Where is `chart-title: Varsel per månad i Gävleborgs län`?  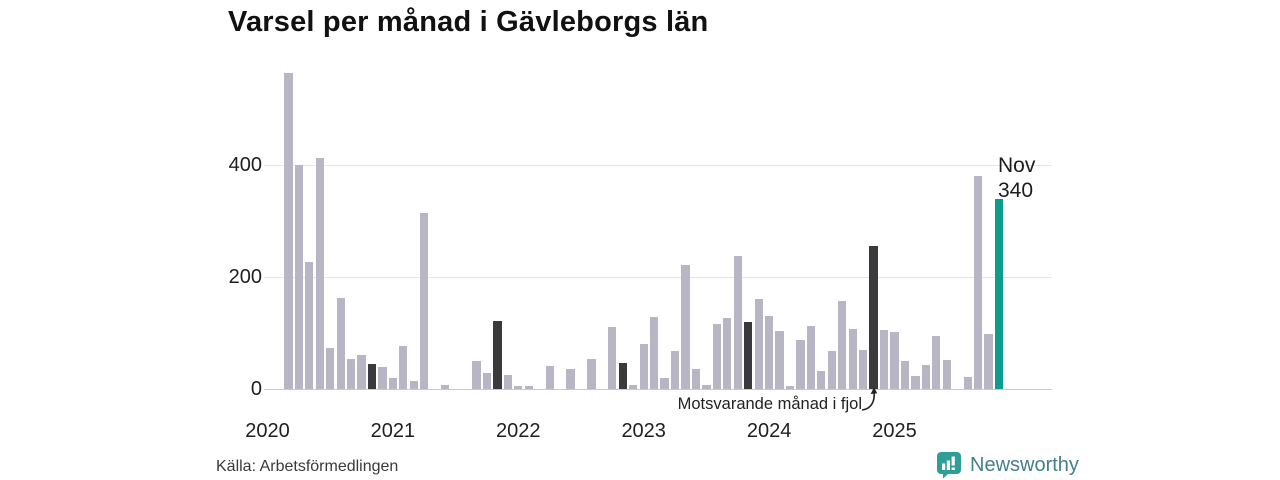
chart-title: Varsel per månad i Gävleborgs län is located at coordinates (468, 22).